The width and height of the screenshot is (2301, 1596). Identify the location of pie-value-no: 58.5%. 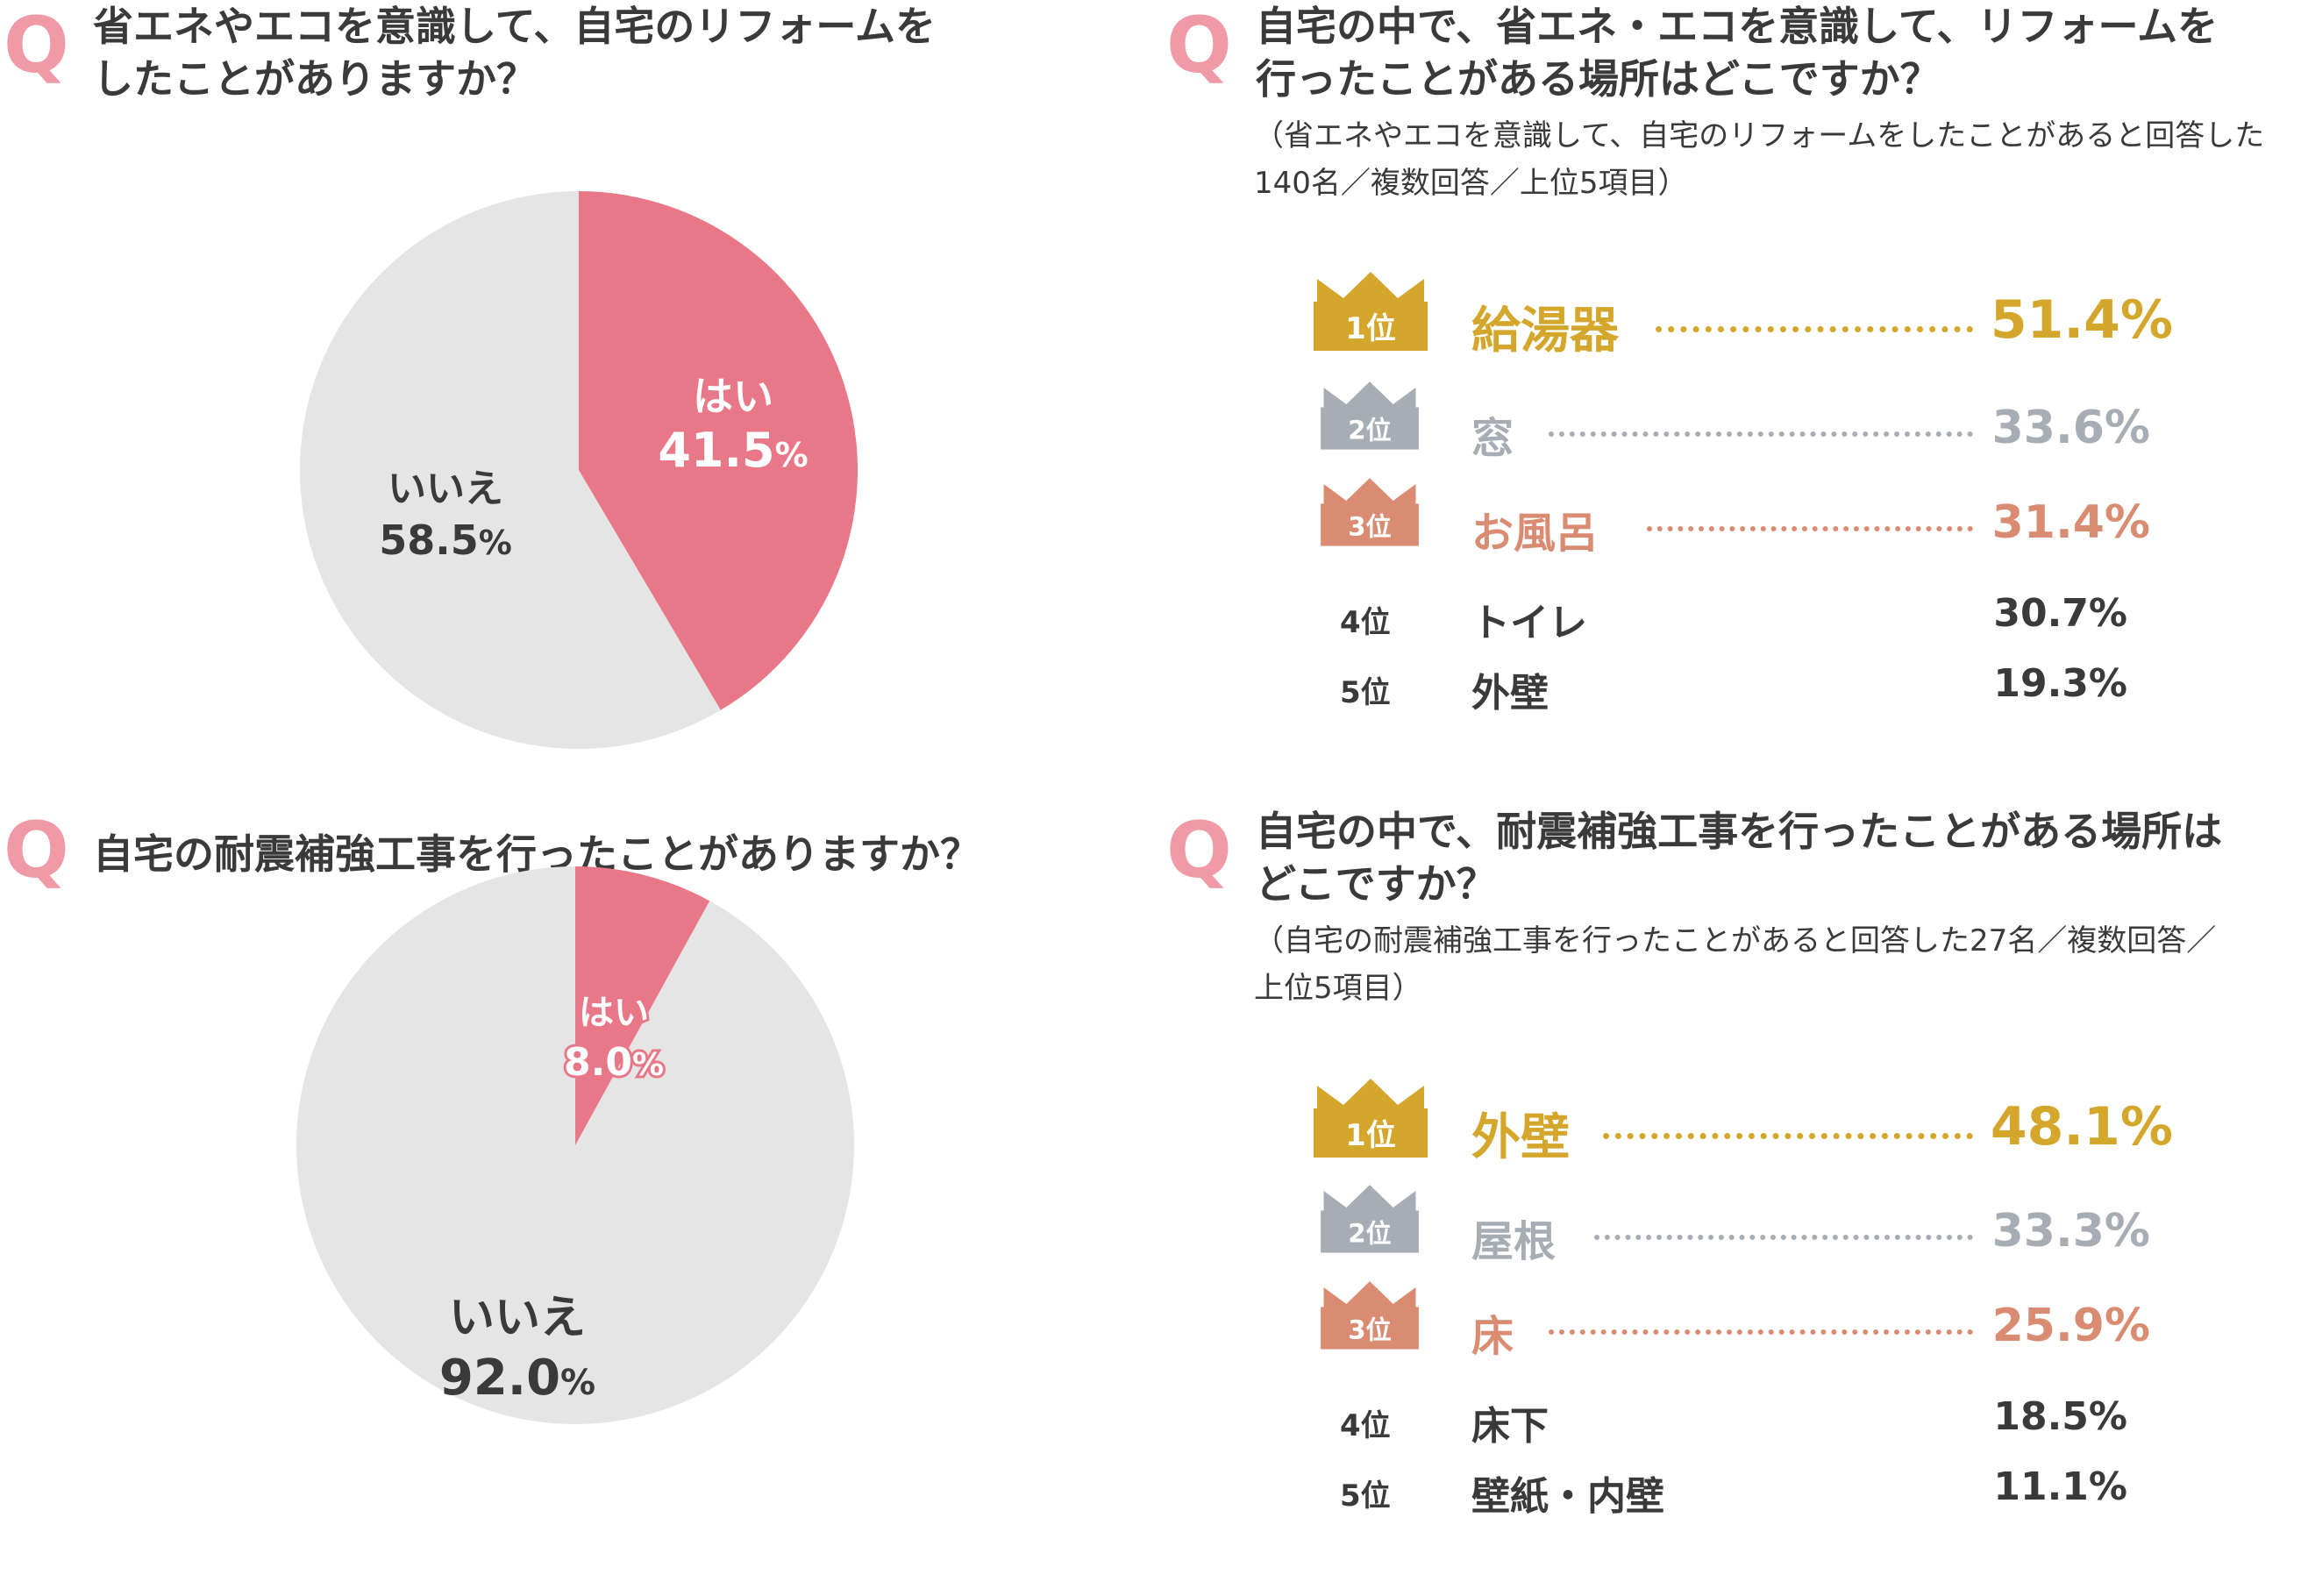
(445, 540).